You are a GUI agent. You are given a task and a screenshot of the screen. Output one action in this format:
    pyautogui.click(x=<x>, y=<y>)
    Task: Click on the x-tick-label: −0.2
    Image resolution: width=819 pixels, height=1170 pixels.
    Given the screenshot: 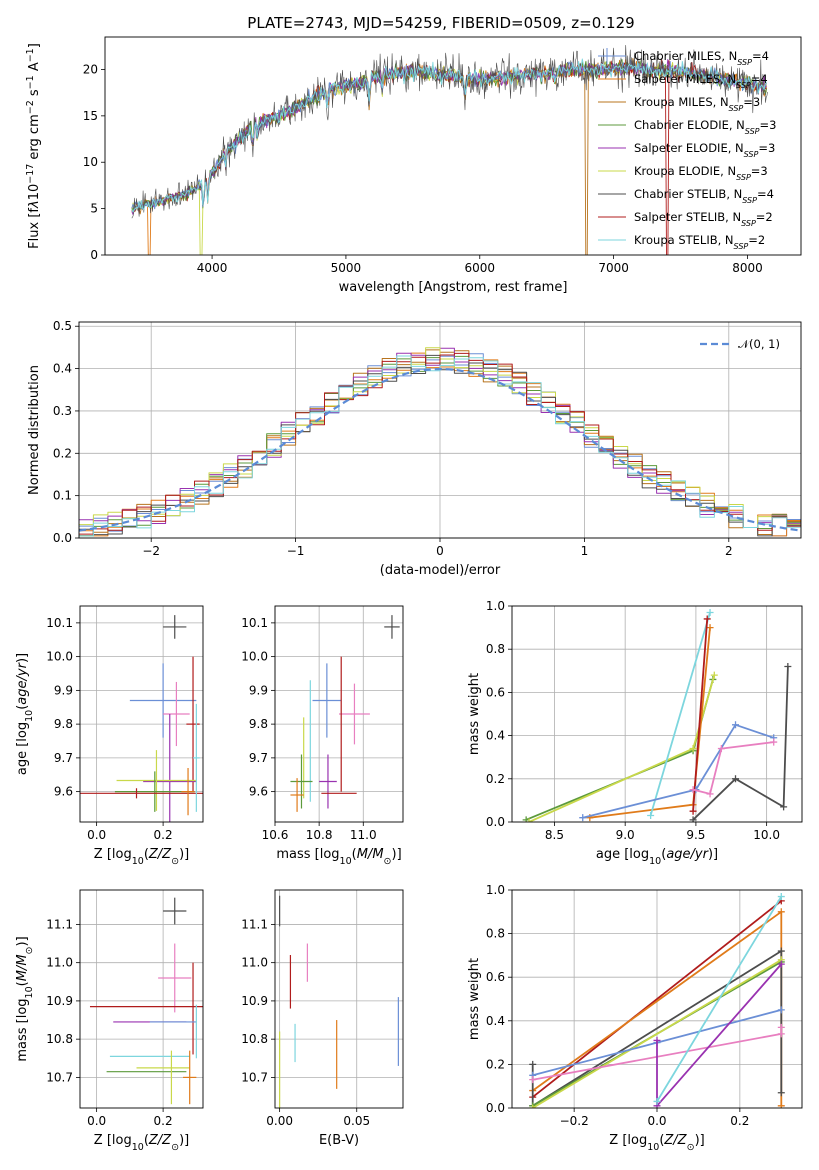 What is the action you would take?
    pyautogui.click(x=574, y=1121)
    